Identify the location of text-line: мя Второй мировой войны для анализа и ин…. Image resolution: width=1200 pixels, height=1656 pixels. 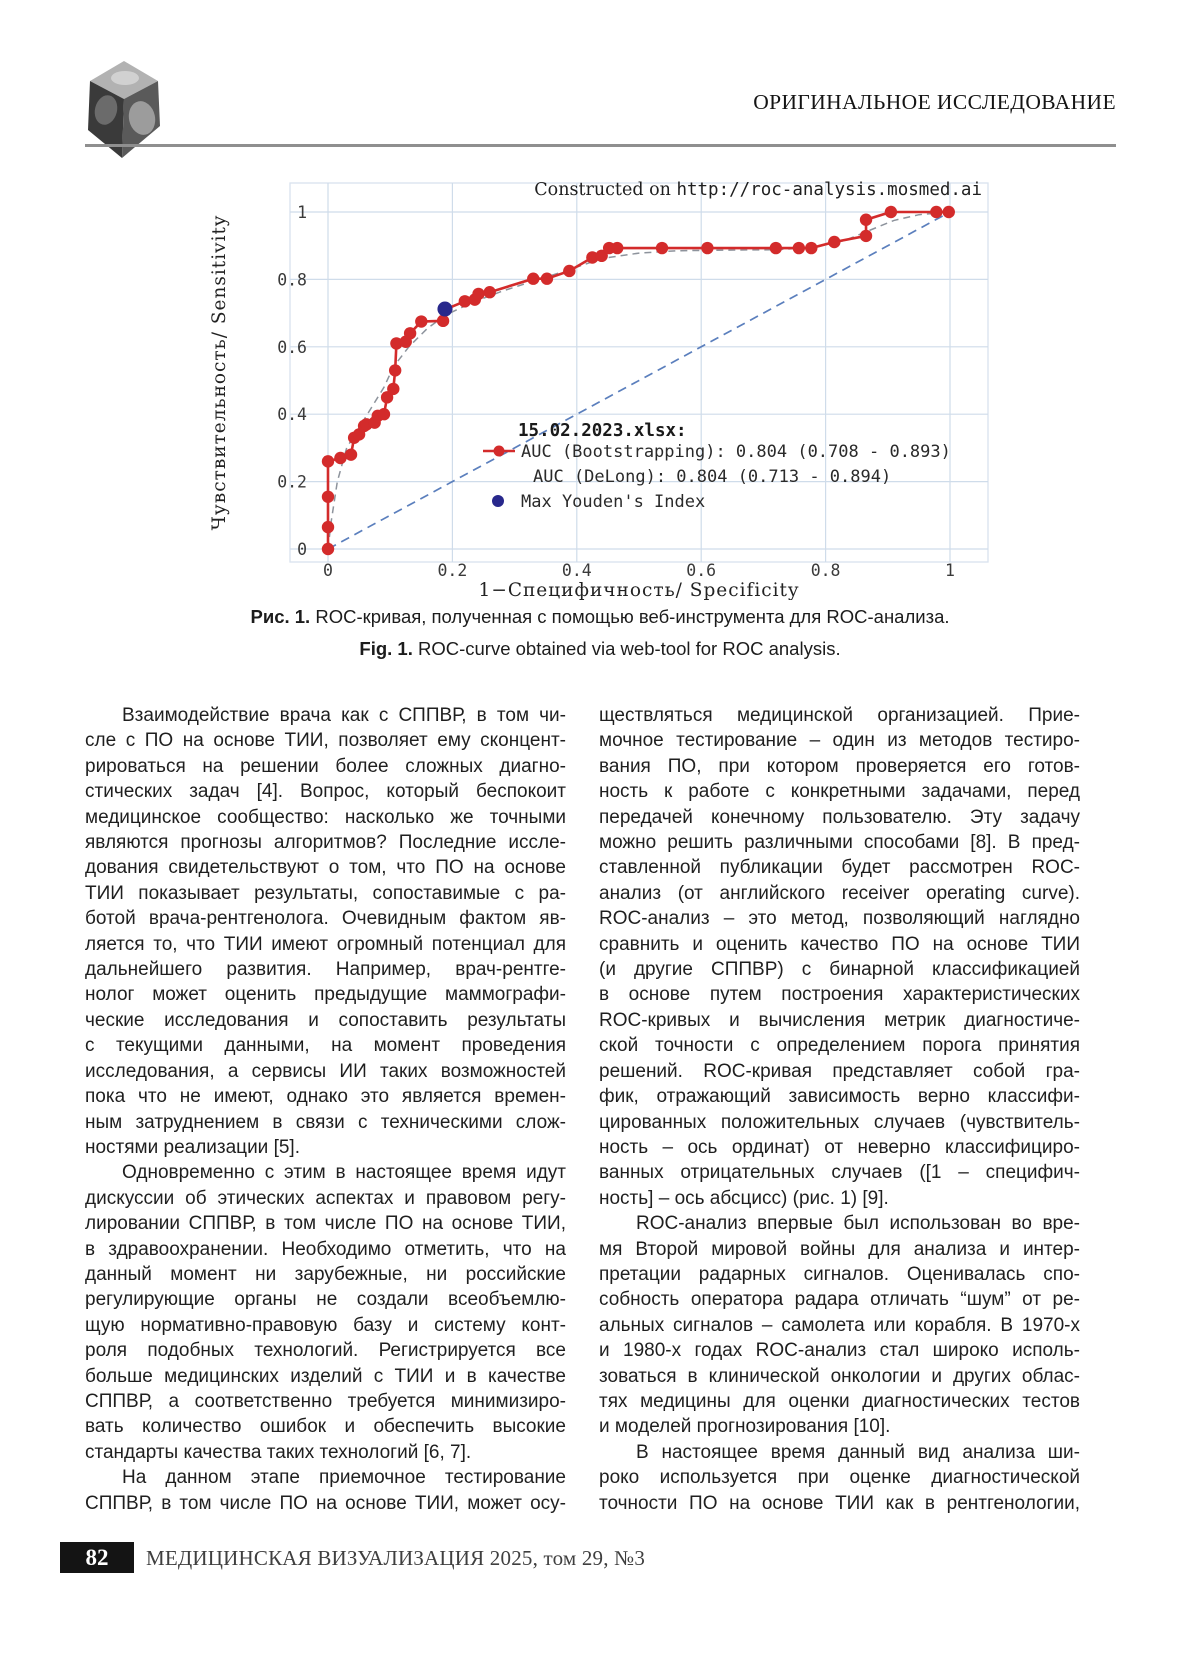
(839, 1249).